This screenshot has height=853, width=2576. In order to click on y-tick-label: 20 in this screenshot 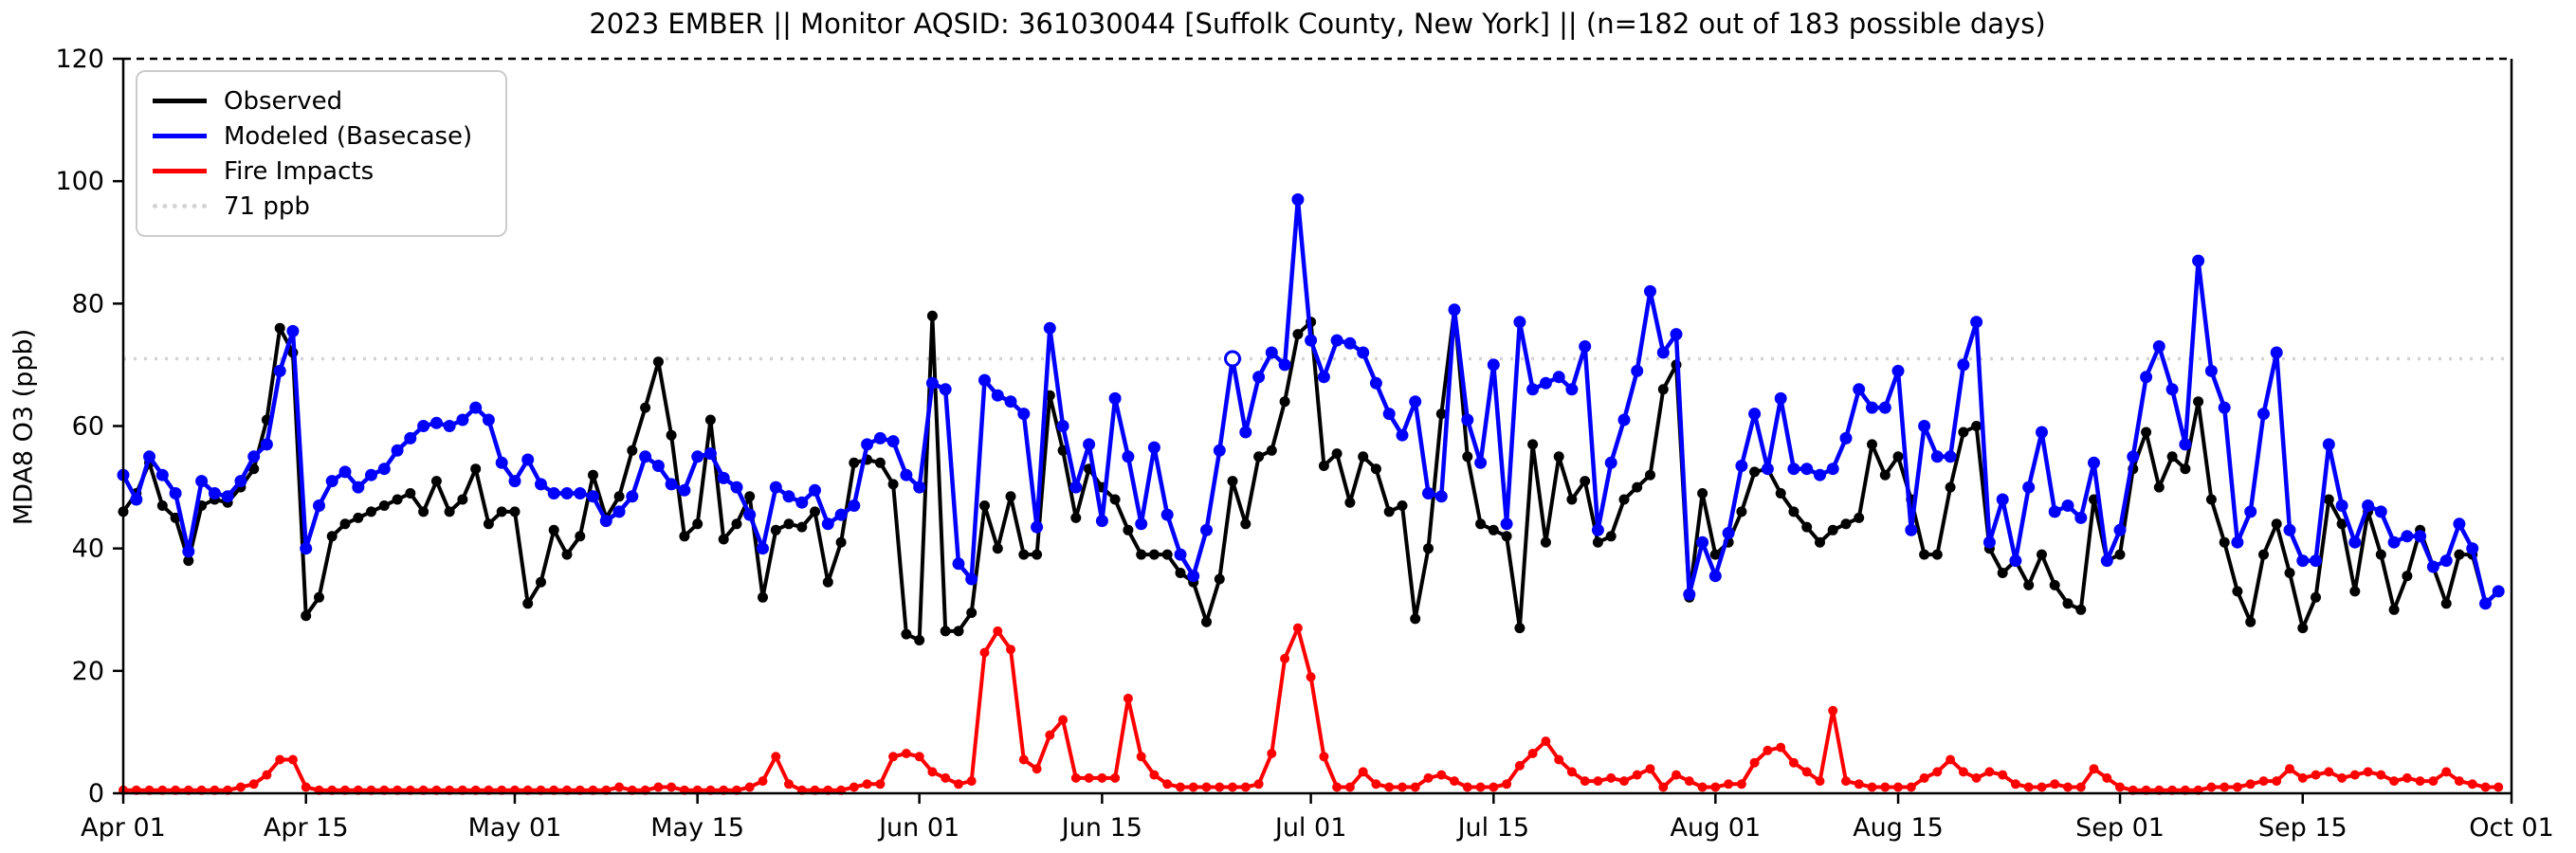, I will do `click(88, 671)`.